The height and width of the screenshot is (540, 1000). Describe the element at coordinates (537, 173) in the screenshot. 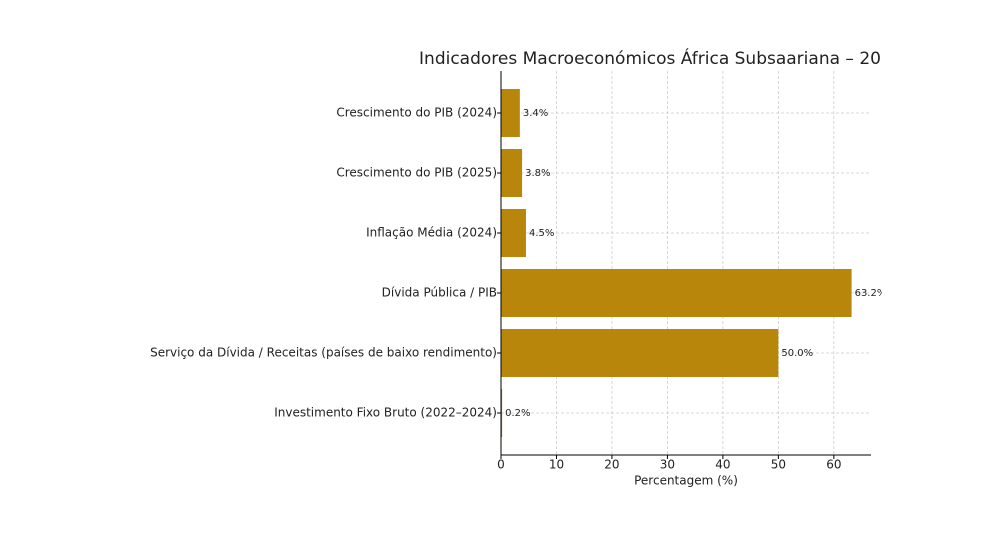

I see `data-label: 3.8%` at that location.